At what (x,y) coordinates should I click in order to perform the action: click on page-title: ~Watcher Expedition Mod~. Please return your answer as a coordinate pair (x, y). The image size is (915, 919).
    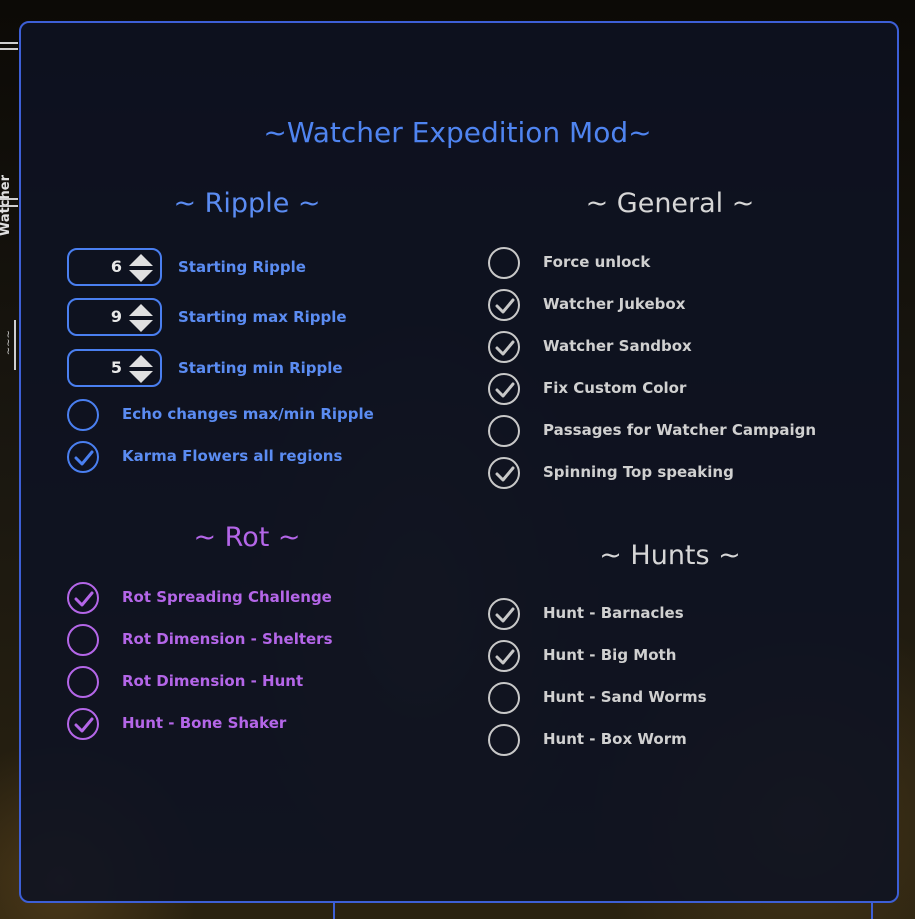
    Looking at the image, I should click on (457, 132).